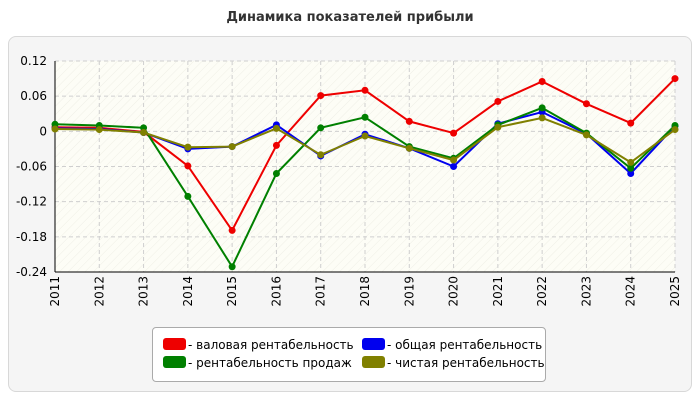  I want to click on x-tick-label: 2015, so click(232, 291).